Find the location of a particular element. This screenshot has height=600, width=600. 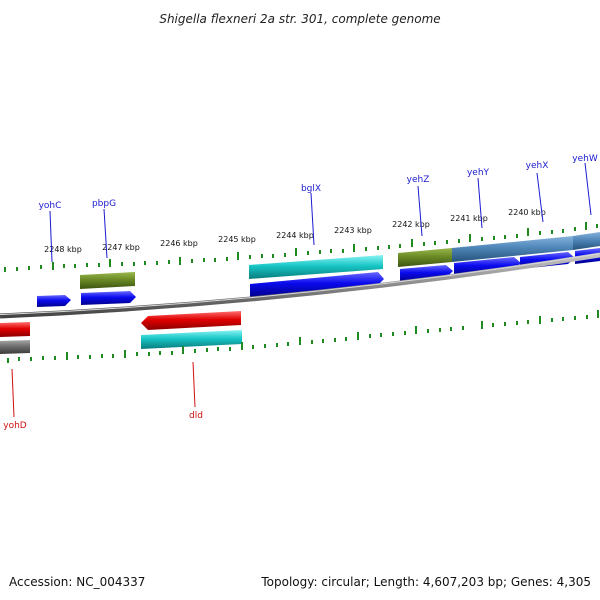

genome-backbone is located at coordinates (300, 285).